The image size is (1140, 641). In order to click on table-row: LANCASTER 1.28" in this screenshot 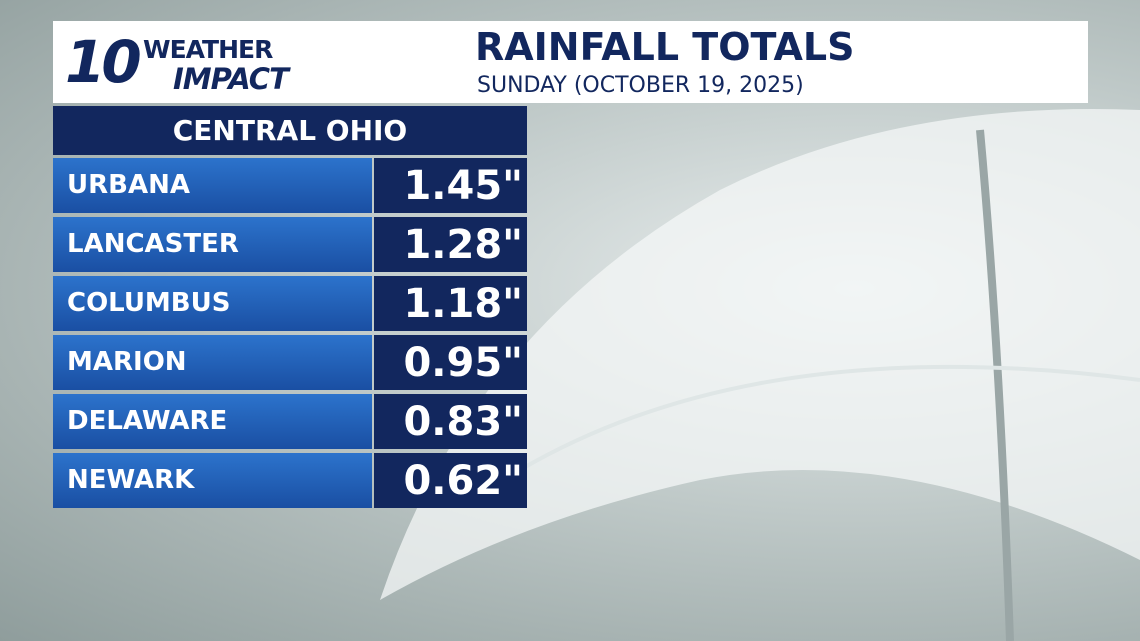, I will do `click(290, 244)`.